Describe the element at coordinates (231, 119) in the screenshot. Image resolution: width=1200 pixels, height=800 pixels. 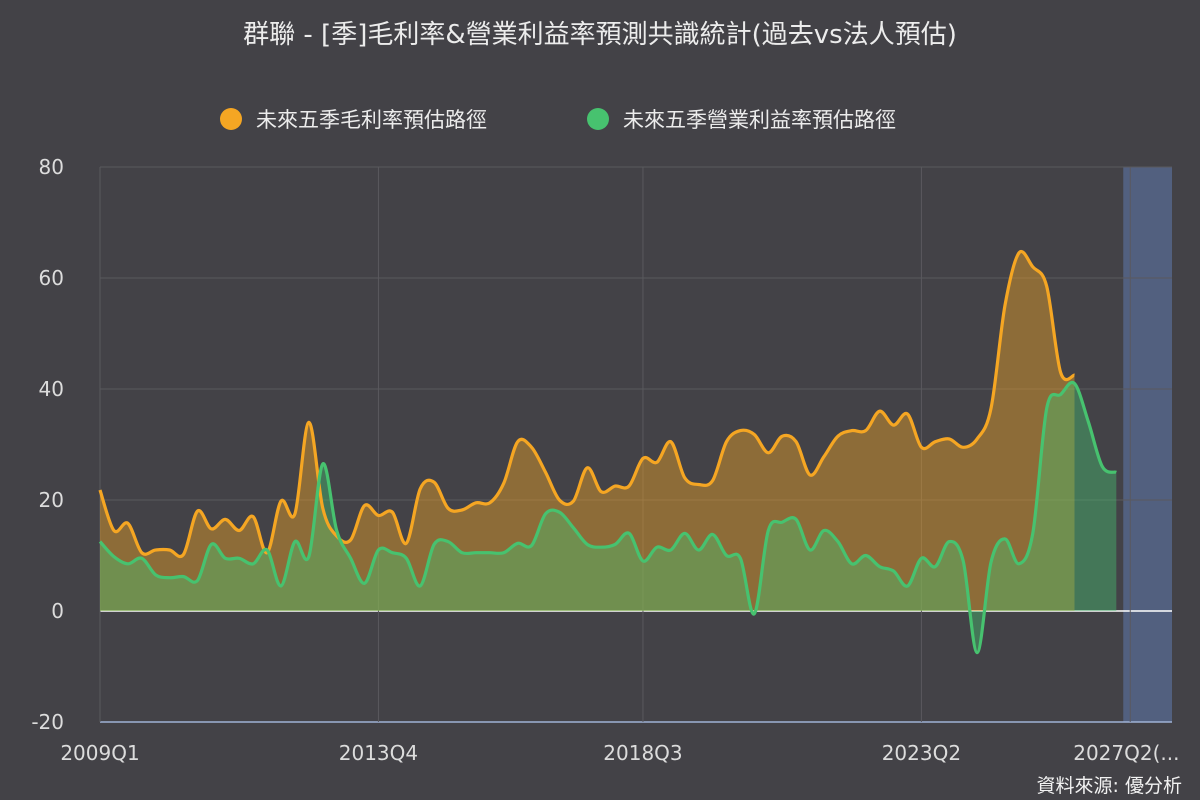
I see `legend-marker-gross-margin` at that location.